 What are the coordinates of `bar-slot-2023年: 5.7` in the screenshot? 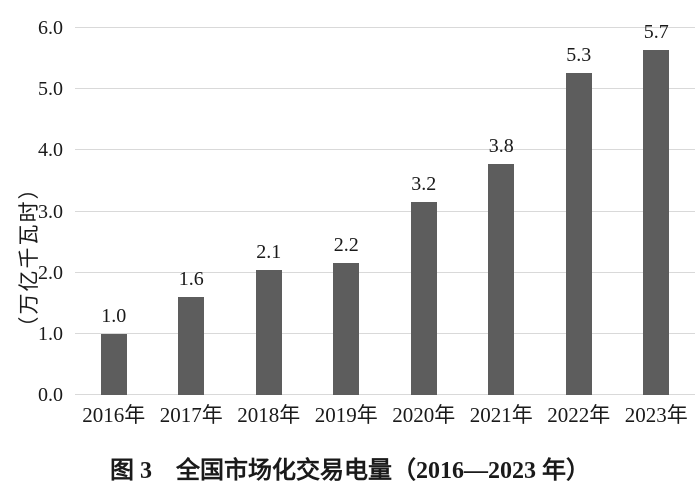 It's located at (657, 208).